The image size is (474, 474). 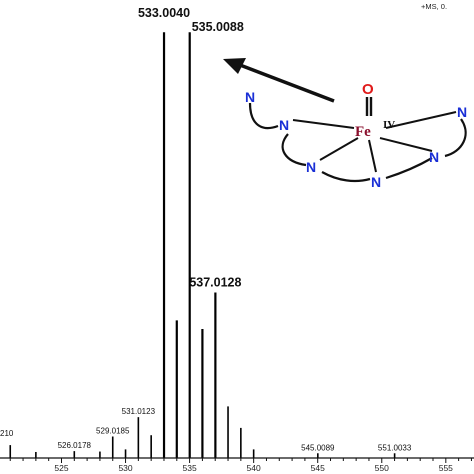 I want to click on peak-label: 537.0128, so click(x=215, y=282).